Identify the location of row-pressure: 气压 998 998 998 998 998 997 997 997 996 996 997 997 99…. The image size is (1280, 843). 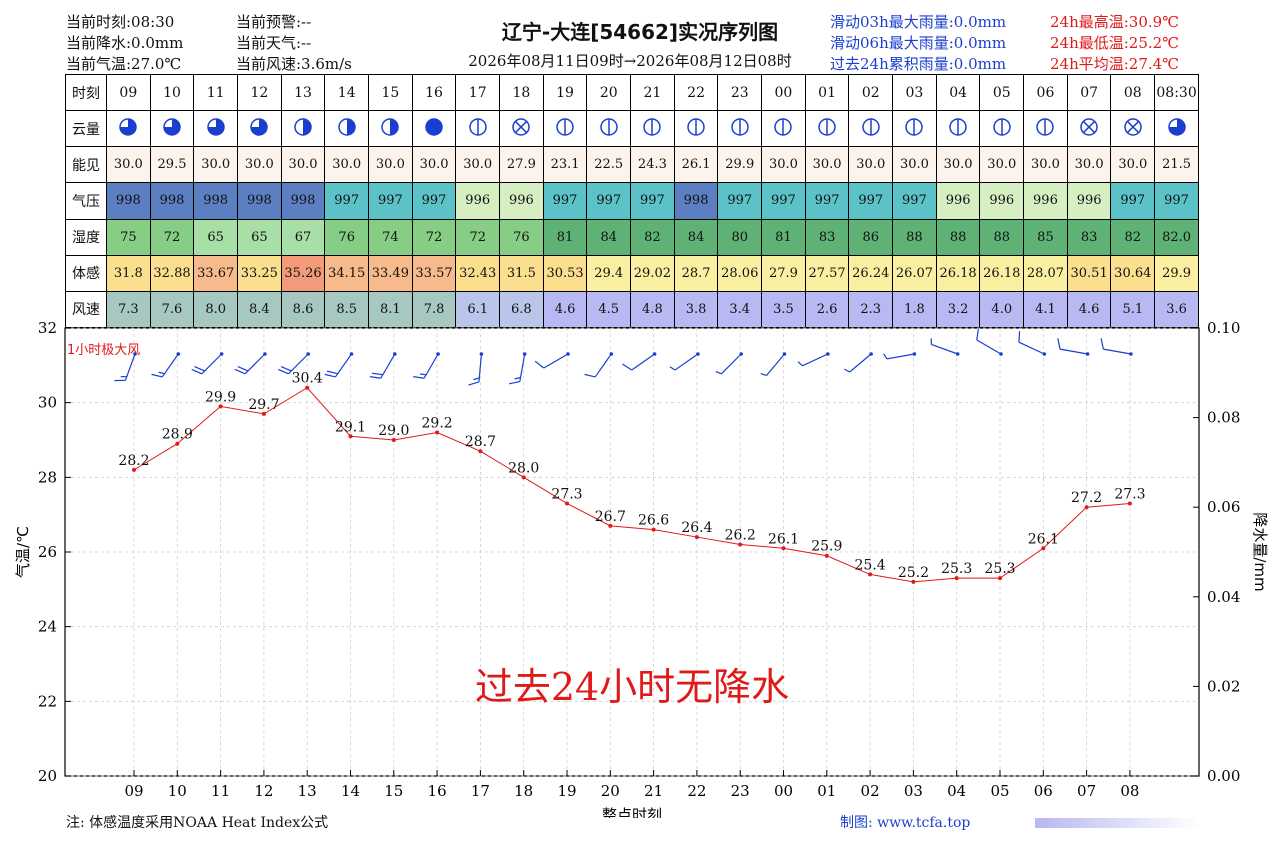
(632, 201).